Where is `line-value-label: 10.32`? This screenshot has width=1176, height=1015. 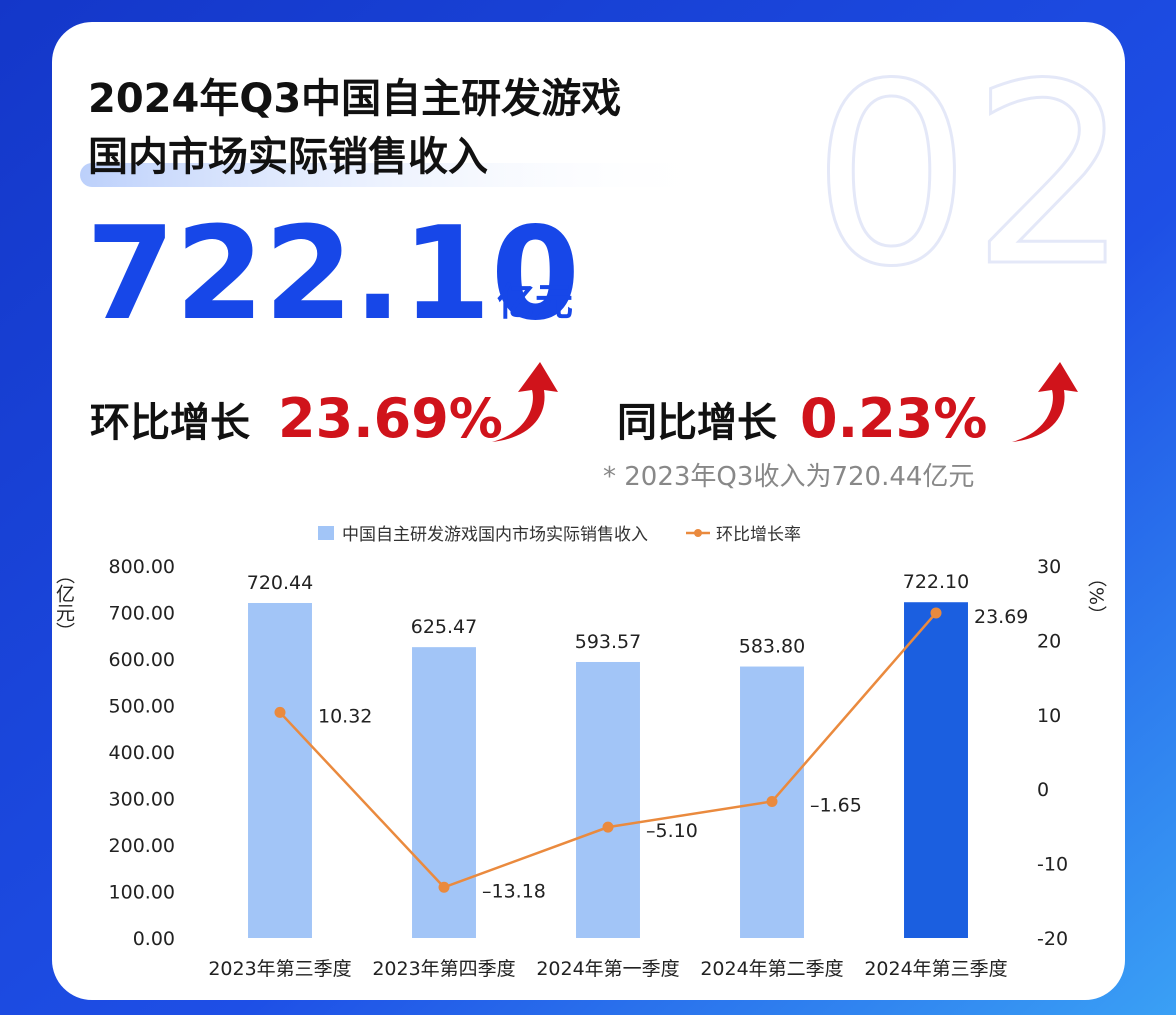
line-value-label: 10.32 is located at coordinates (345, 716).